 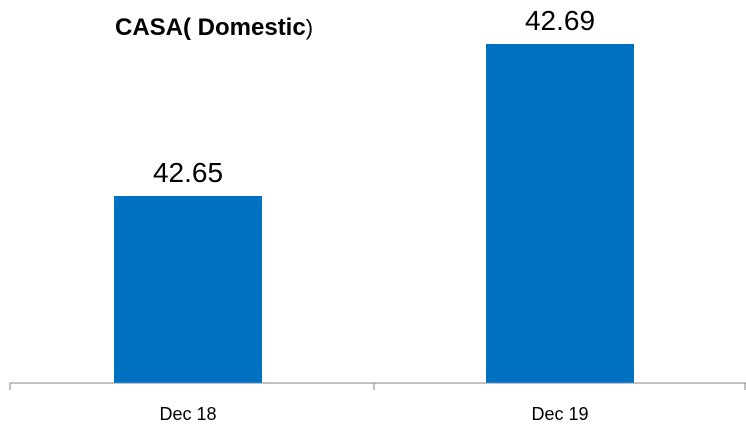 What do you see at coordinates (377, 386) in the screenshot?
I see `x-axis` at bounding box center [377, 386].